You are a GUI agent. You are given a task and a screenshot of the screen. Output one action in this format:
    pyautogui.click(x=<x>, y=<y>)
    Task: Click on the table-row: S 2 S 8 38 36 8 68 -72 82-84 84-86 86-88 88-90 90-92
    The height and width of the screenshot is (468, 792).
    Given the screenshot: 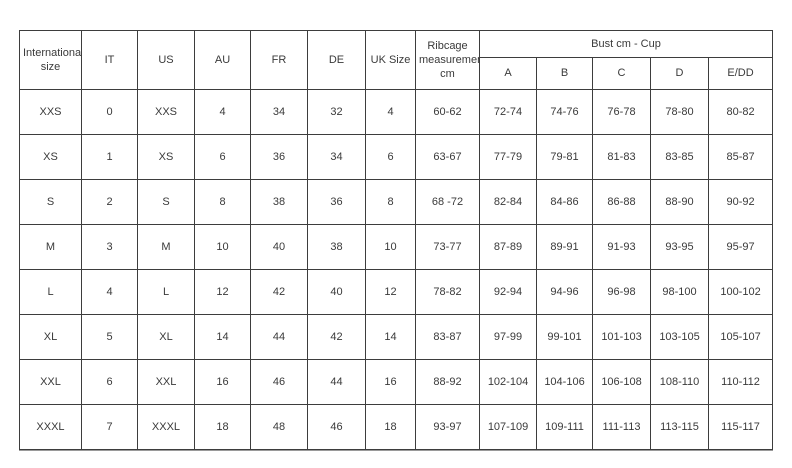 What is the action you would take?
    pyautogui.click(x=396, y=202)
    